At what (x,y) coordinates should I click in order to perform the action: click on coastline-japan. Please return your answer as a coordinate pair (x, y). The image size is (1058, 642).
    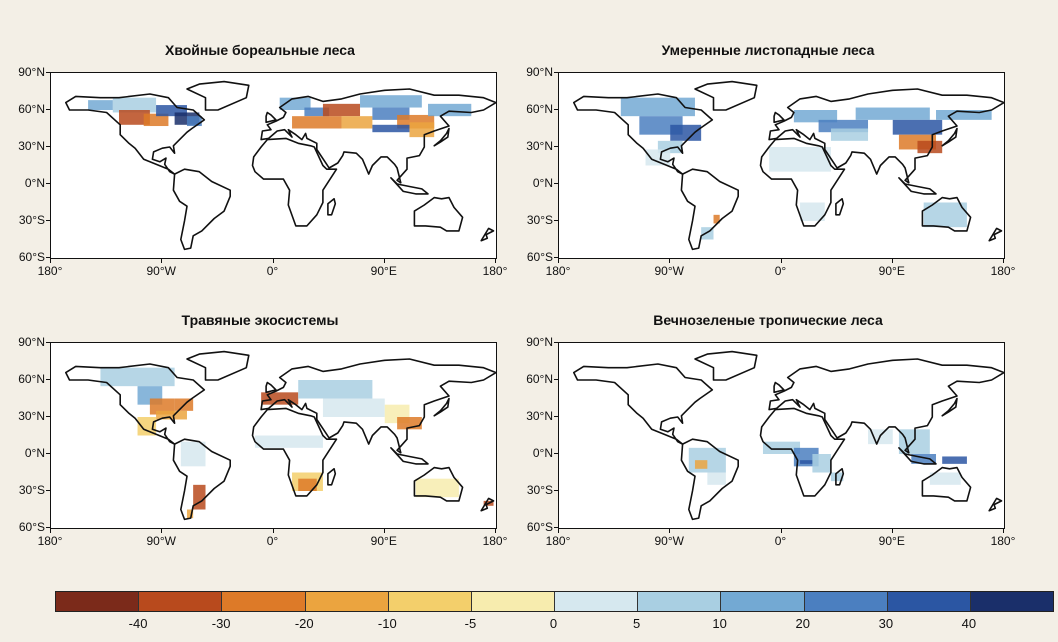
    Looking at the image, I should click on (949, 137).